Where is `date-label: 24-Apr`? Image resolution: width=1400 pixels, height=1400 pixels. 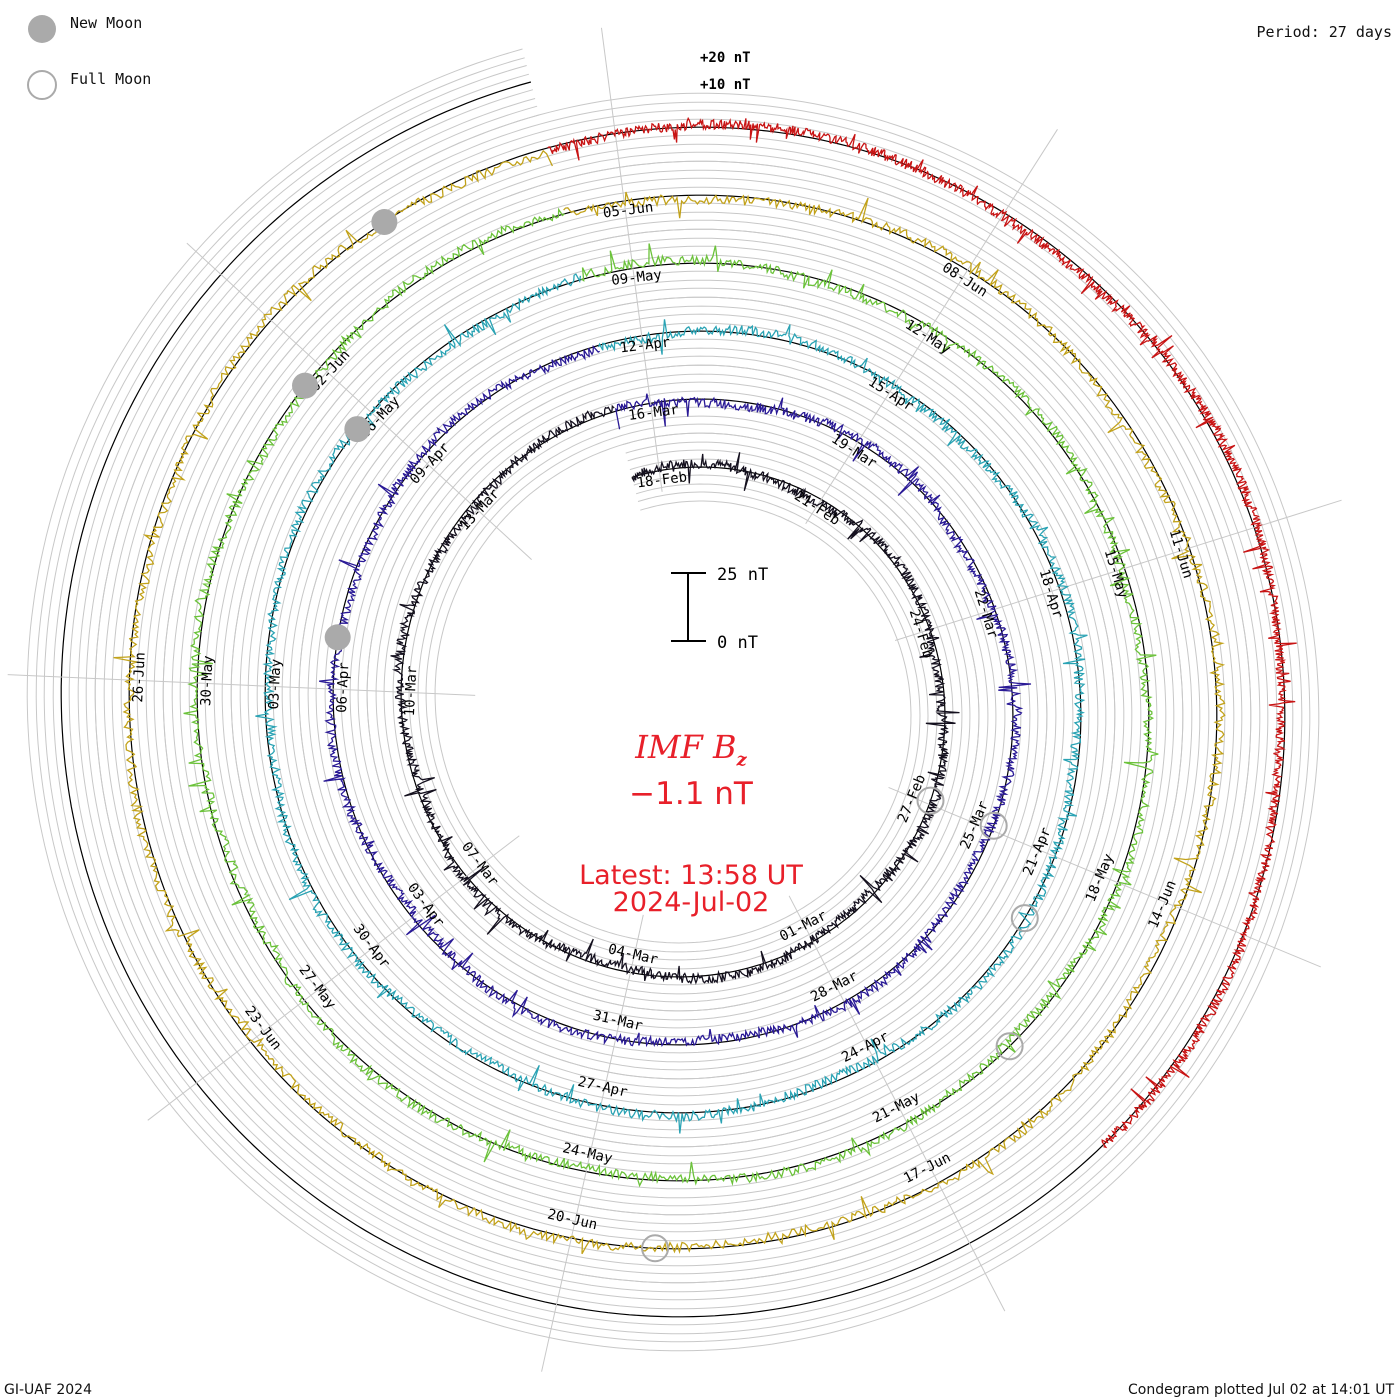 date-label: 24-Apr is located at coordinates (865, 1047).